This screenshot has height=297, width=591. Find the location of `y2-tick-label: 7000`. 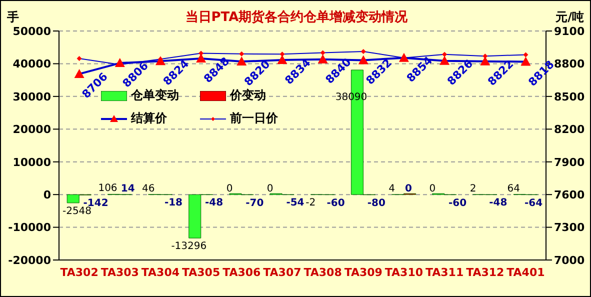

y2-tick-label: 7000 is located at coordinates (569, 260).